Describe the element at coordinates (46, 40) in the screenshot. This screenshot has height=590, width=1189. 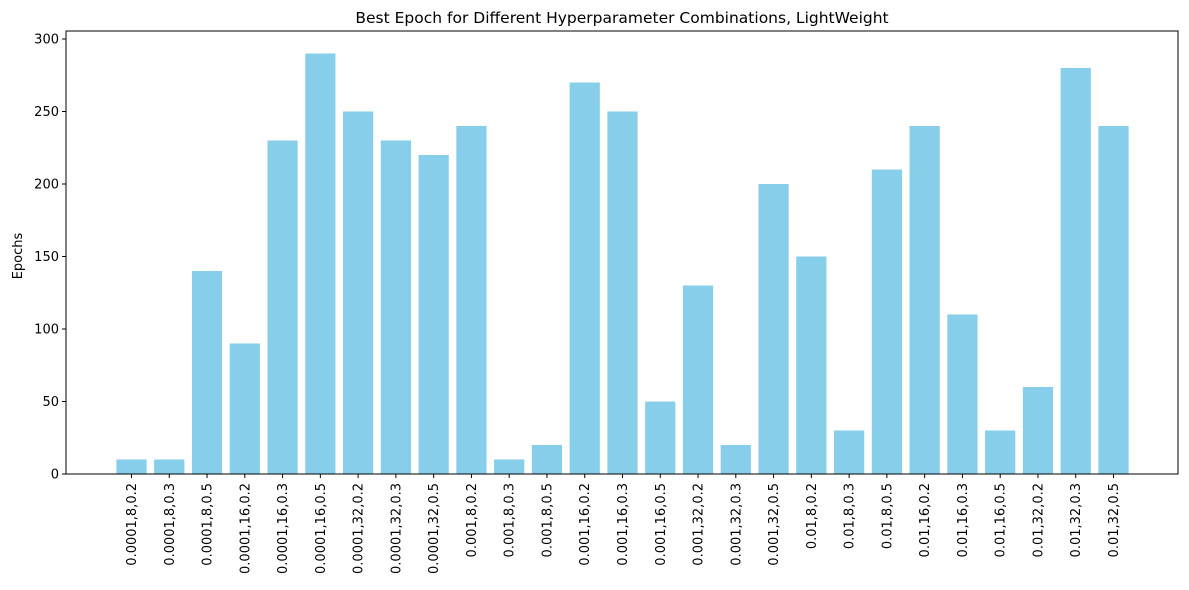
I see `y-tick-label: 300` at that location.